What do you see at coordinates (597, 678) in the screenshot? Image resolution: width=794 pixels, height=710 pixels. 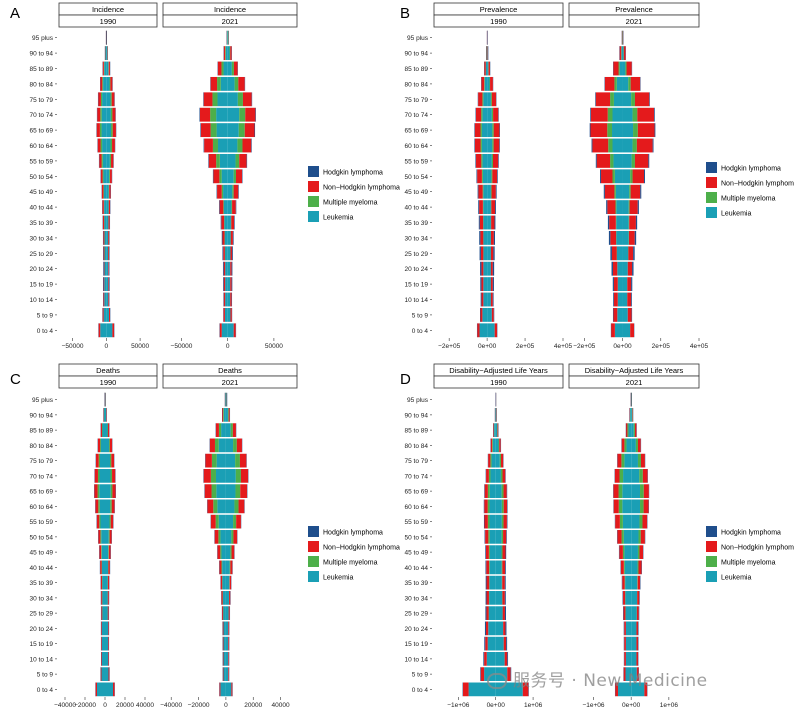 I see `watermark: 服务号 · New Medicine` at bounding box center [597, 678].